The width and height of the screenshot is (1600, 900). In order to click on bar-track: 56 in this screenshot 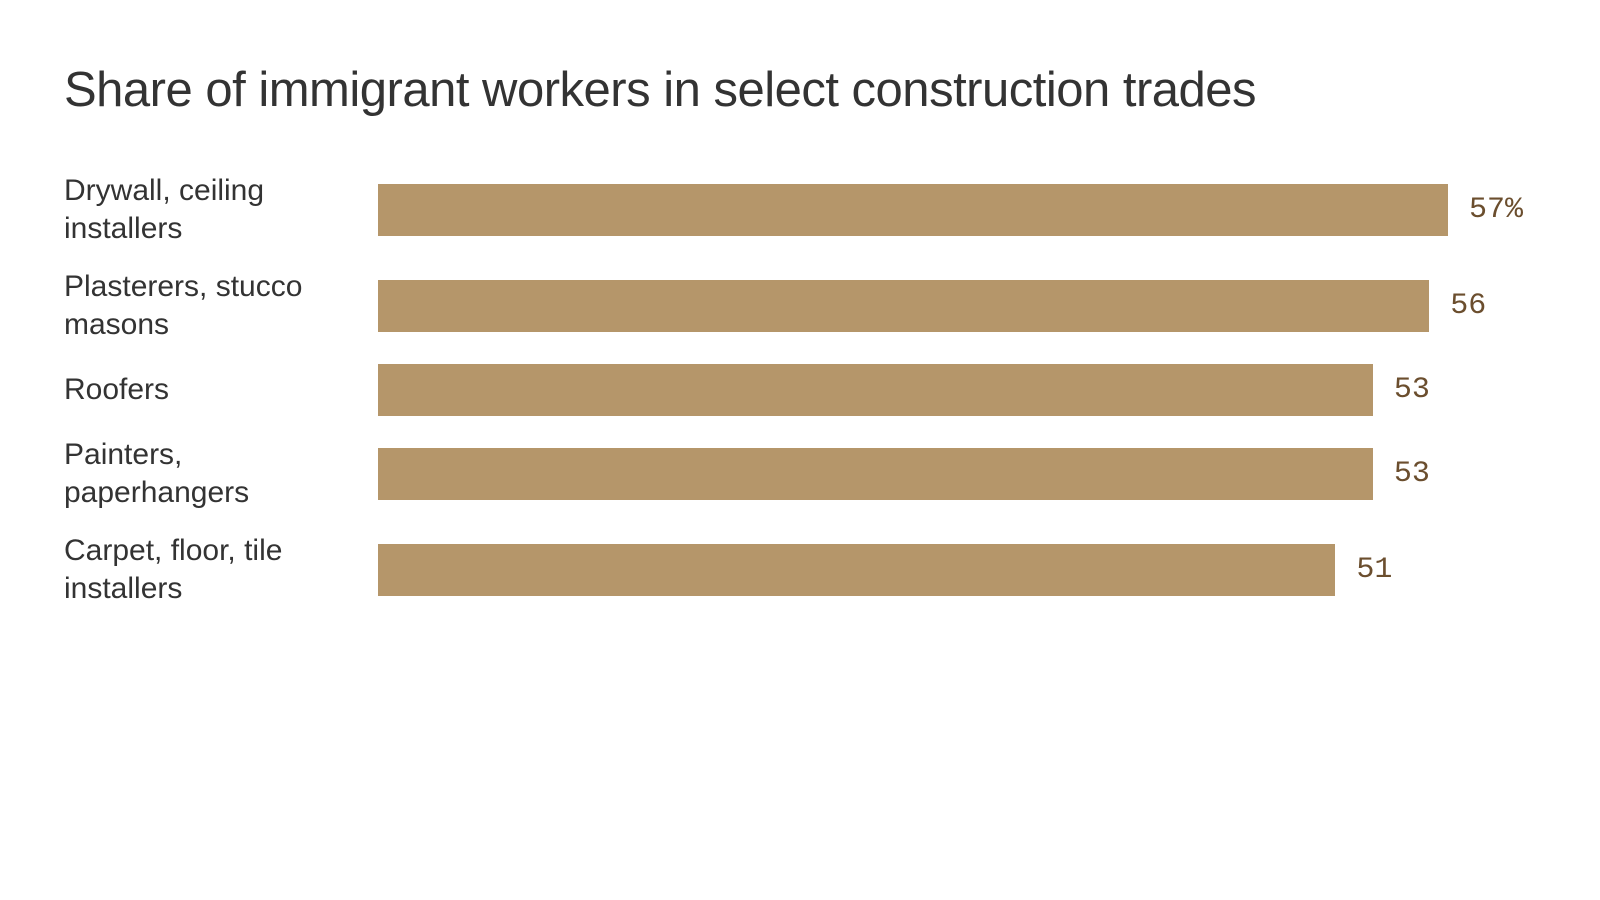, I will do `click(971, 306)`.